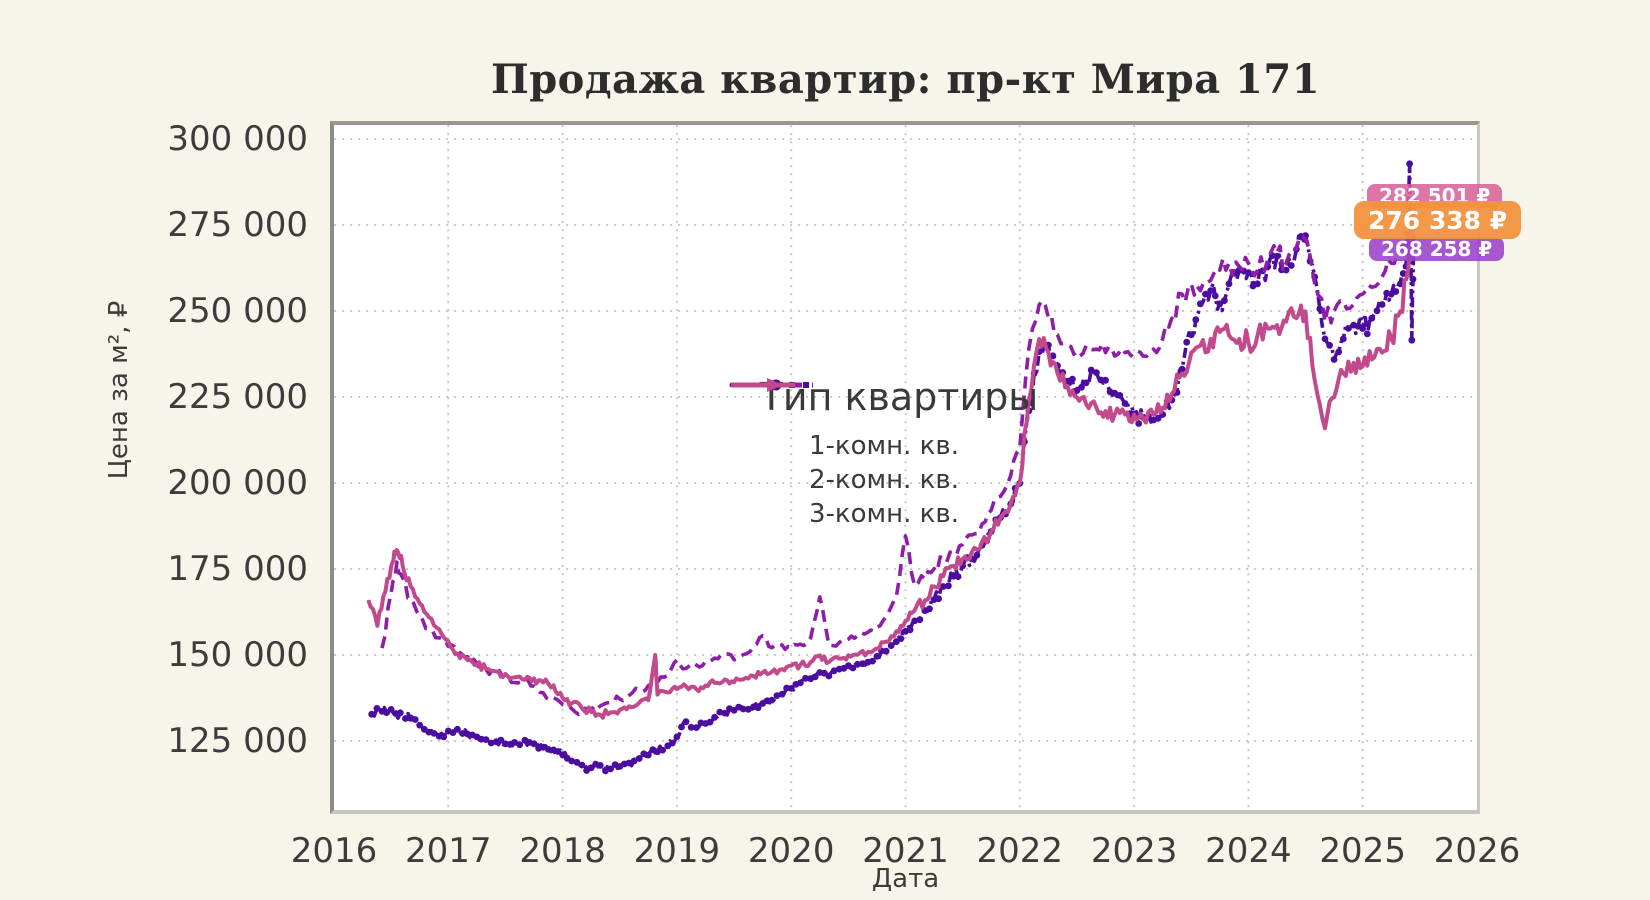 This screenshot has height=900, width=1650. What do you see at coordinates (884, 480) in the screenshot?
I see `legend-item-label: 2-комн. кв.` at bounding box center [884, 480].